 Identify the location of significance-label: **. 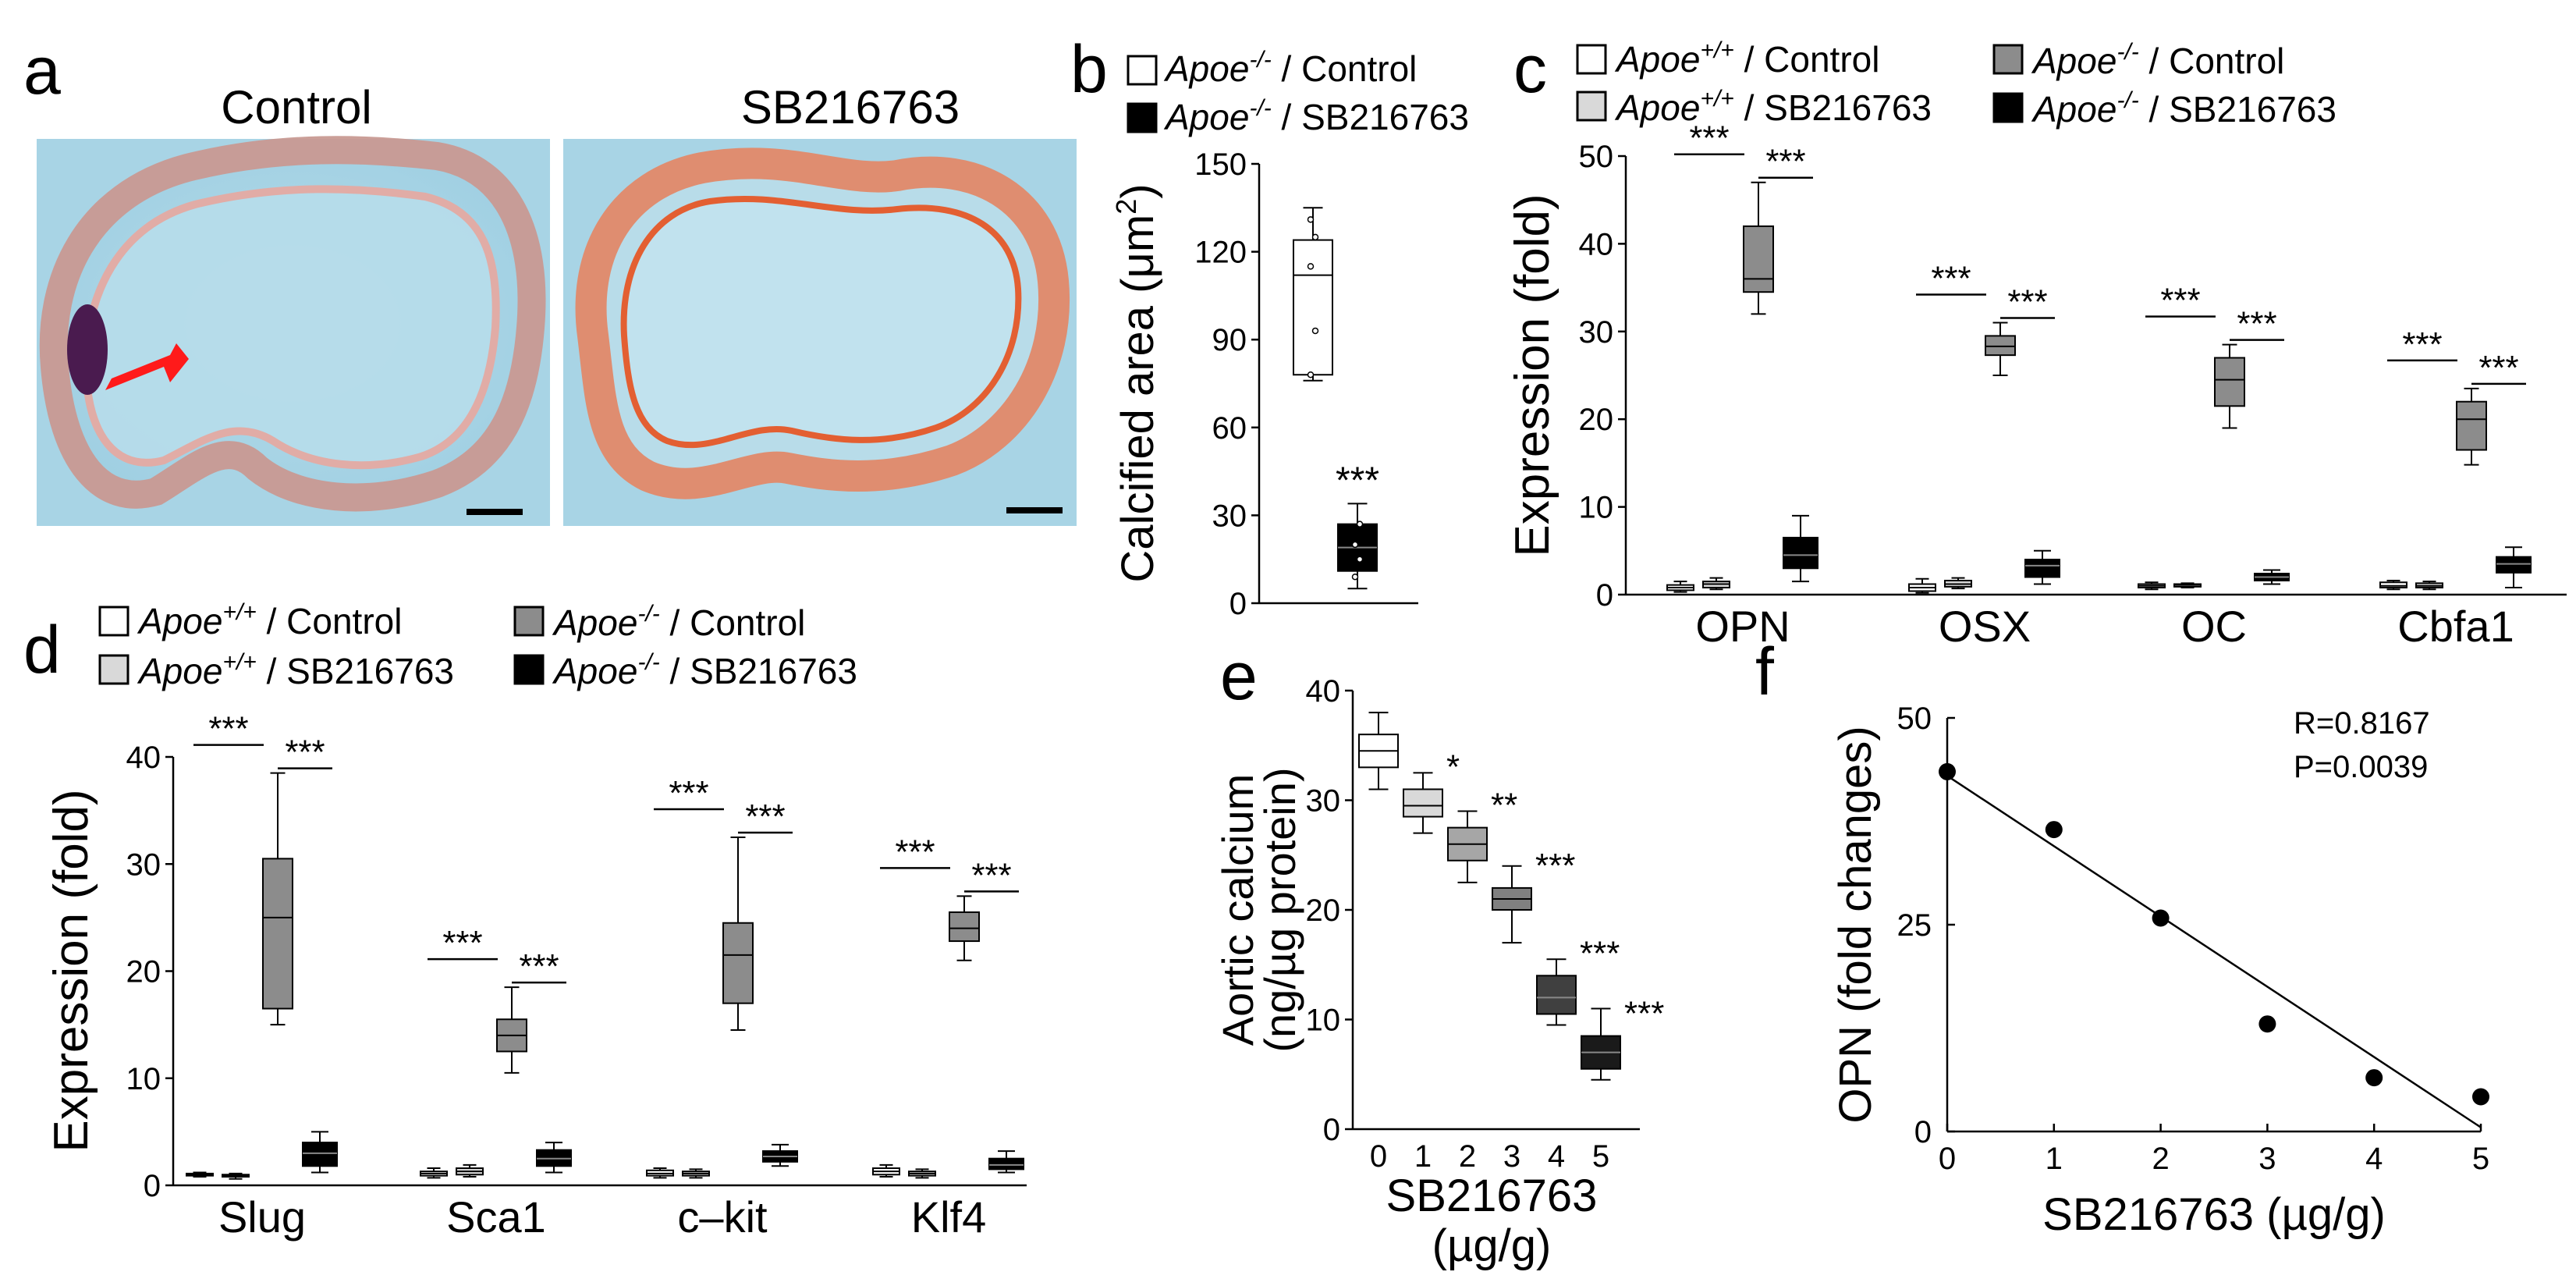
(1504, 806).